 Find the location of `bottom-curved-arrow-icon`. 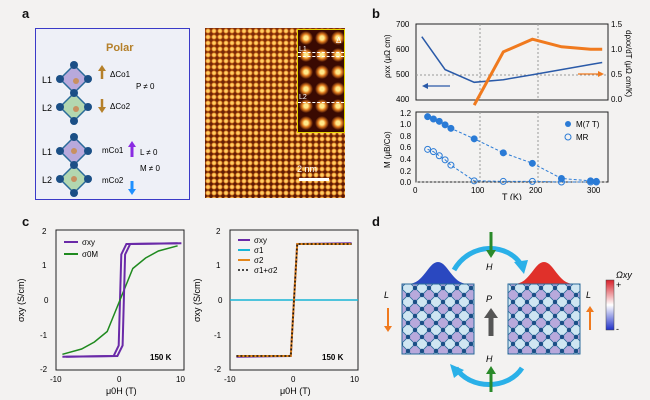

bottom-curved-arrow-icon is located at coordinates (489, 376).